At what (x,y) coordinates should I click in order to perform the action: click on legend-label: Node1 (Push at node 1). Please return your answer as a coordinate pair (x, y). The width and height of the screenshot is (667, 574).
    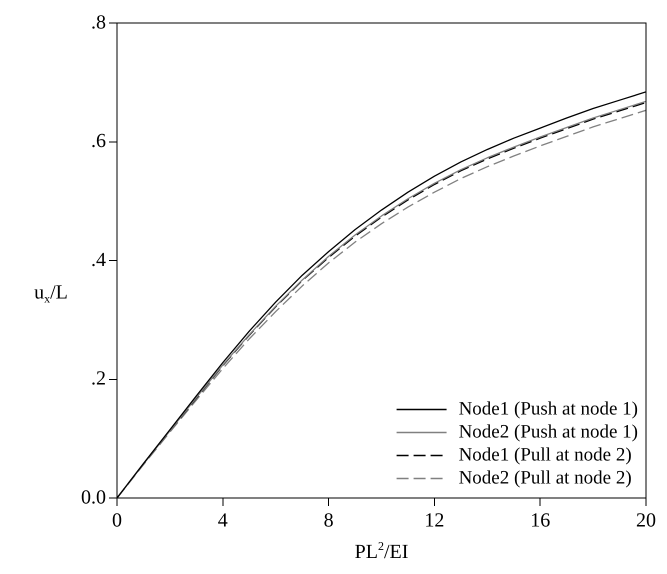
    Looking at the image, I should click on (548, 409).